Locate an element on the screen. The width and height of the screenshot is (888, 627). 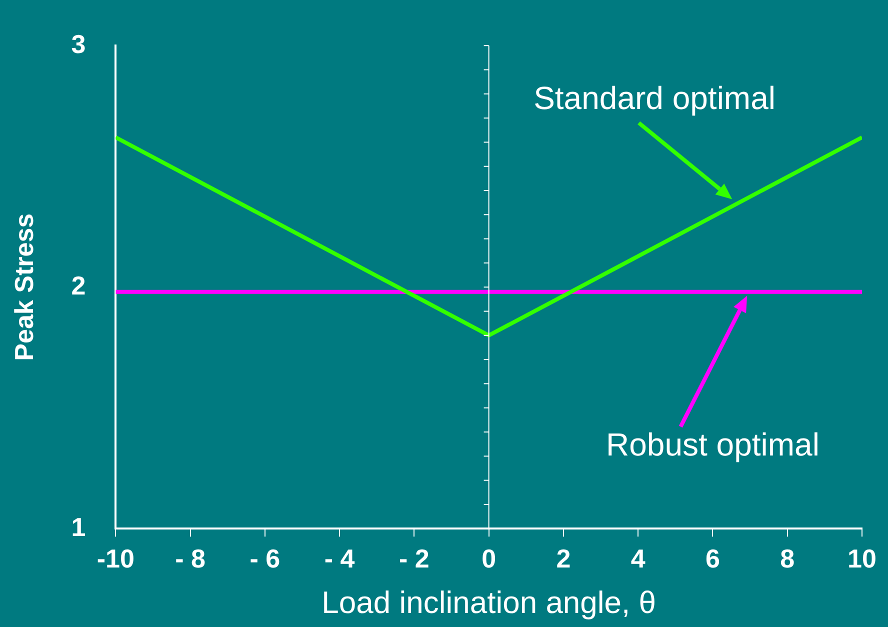
y-axis-title: Peak Stress is located at coordinates (23, 287).